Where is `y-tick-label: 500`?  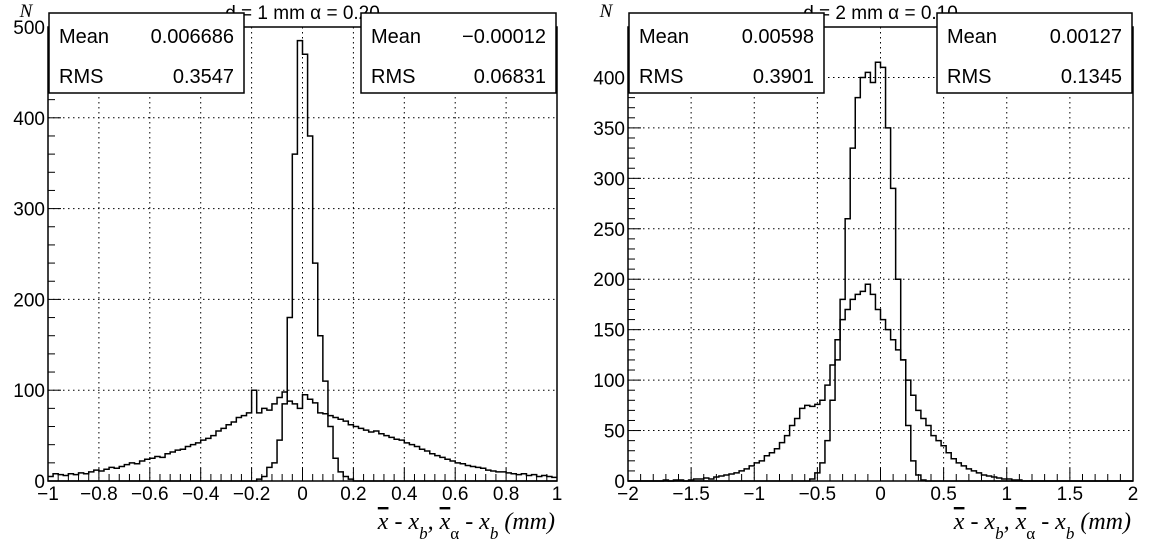 y-tick-label: 500 is located at coordinates (29, 28).